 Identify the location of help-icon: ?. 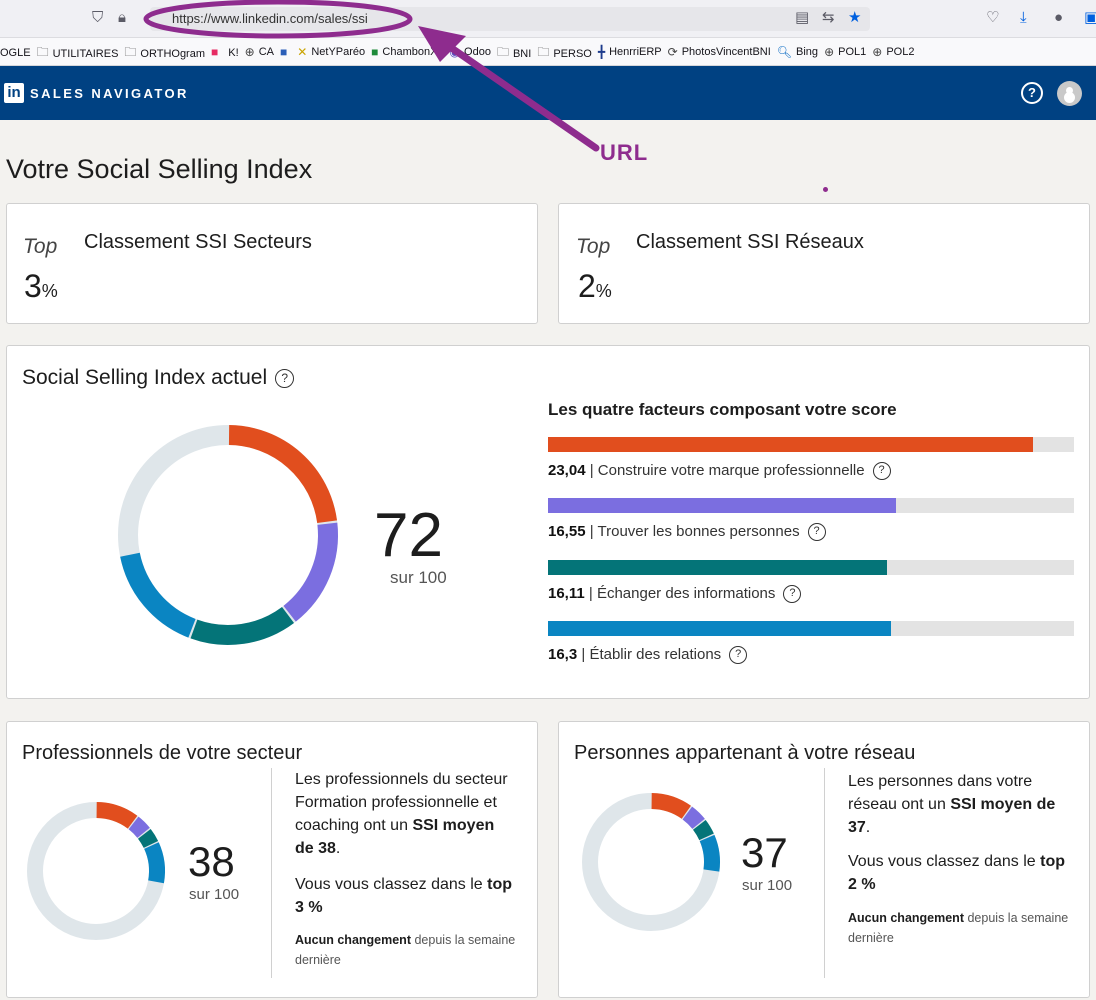
(1032, 93).